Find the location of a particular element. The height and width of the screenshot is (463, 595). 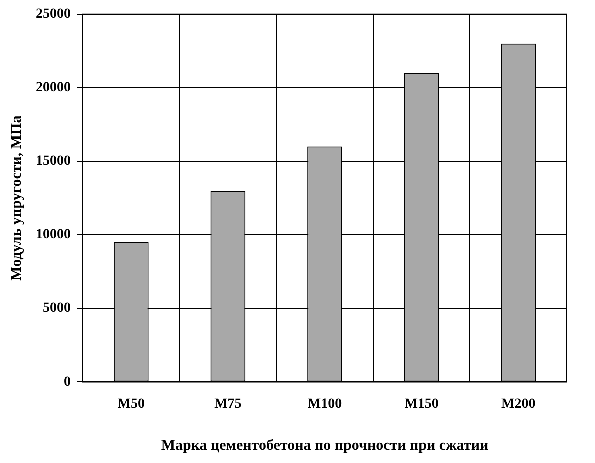

y-tick-label: 0 is located at coordinates (67, 382).